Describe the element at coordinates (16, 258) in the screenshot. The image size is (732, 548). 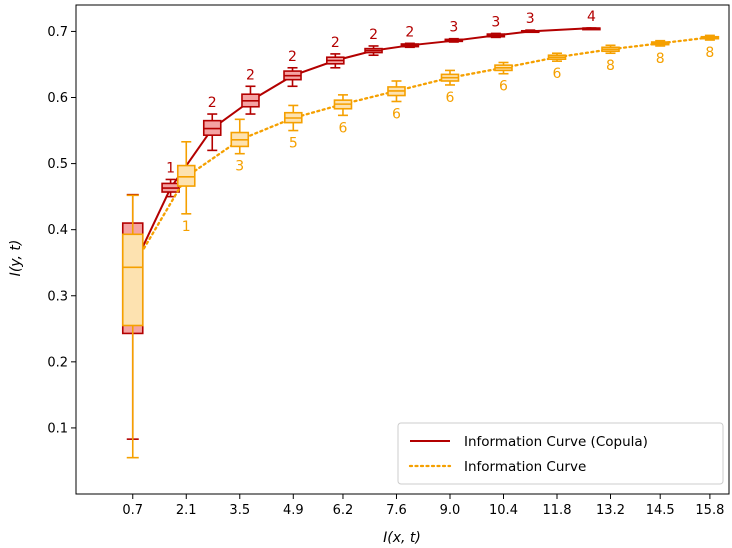
I see `y-axis-label: I(y, t)` at that location.